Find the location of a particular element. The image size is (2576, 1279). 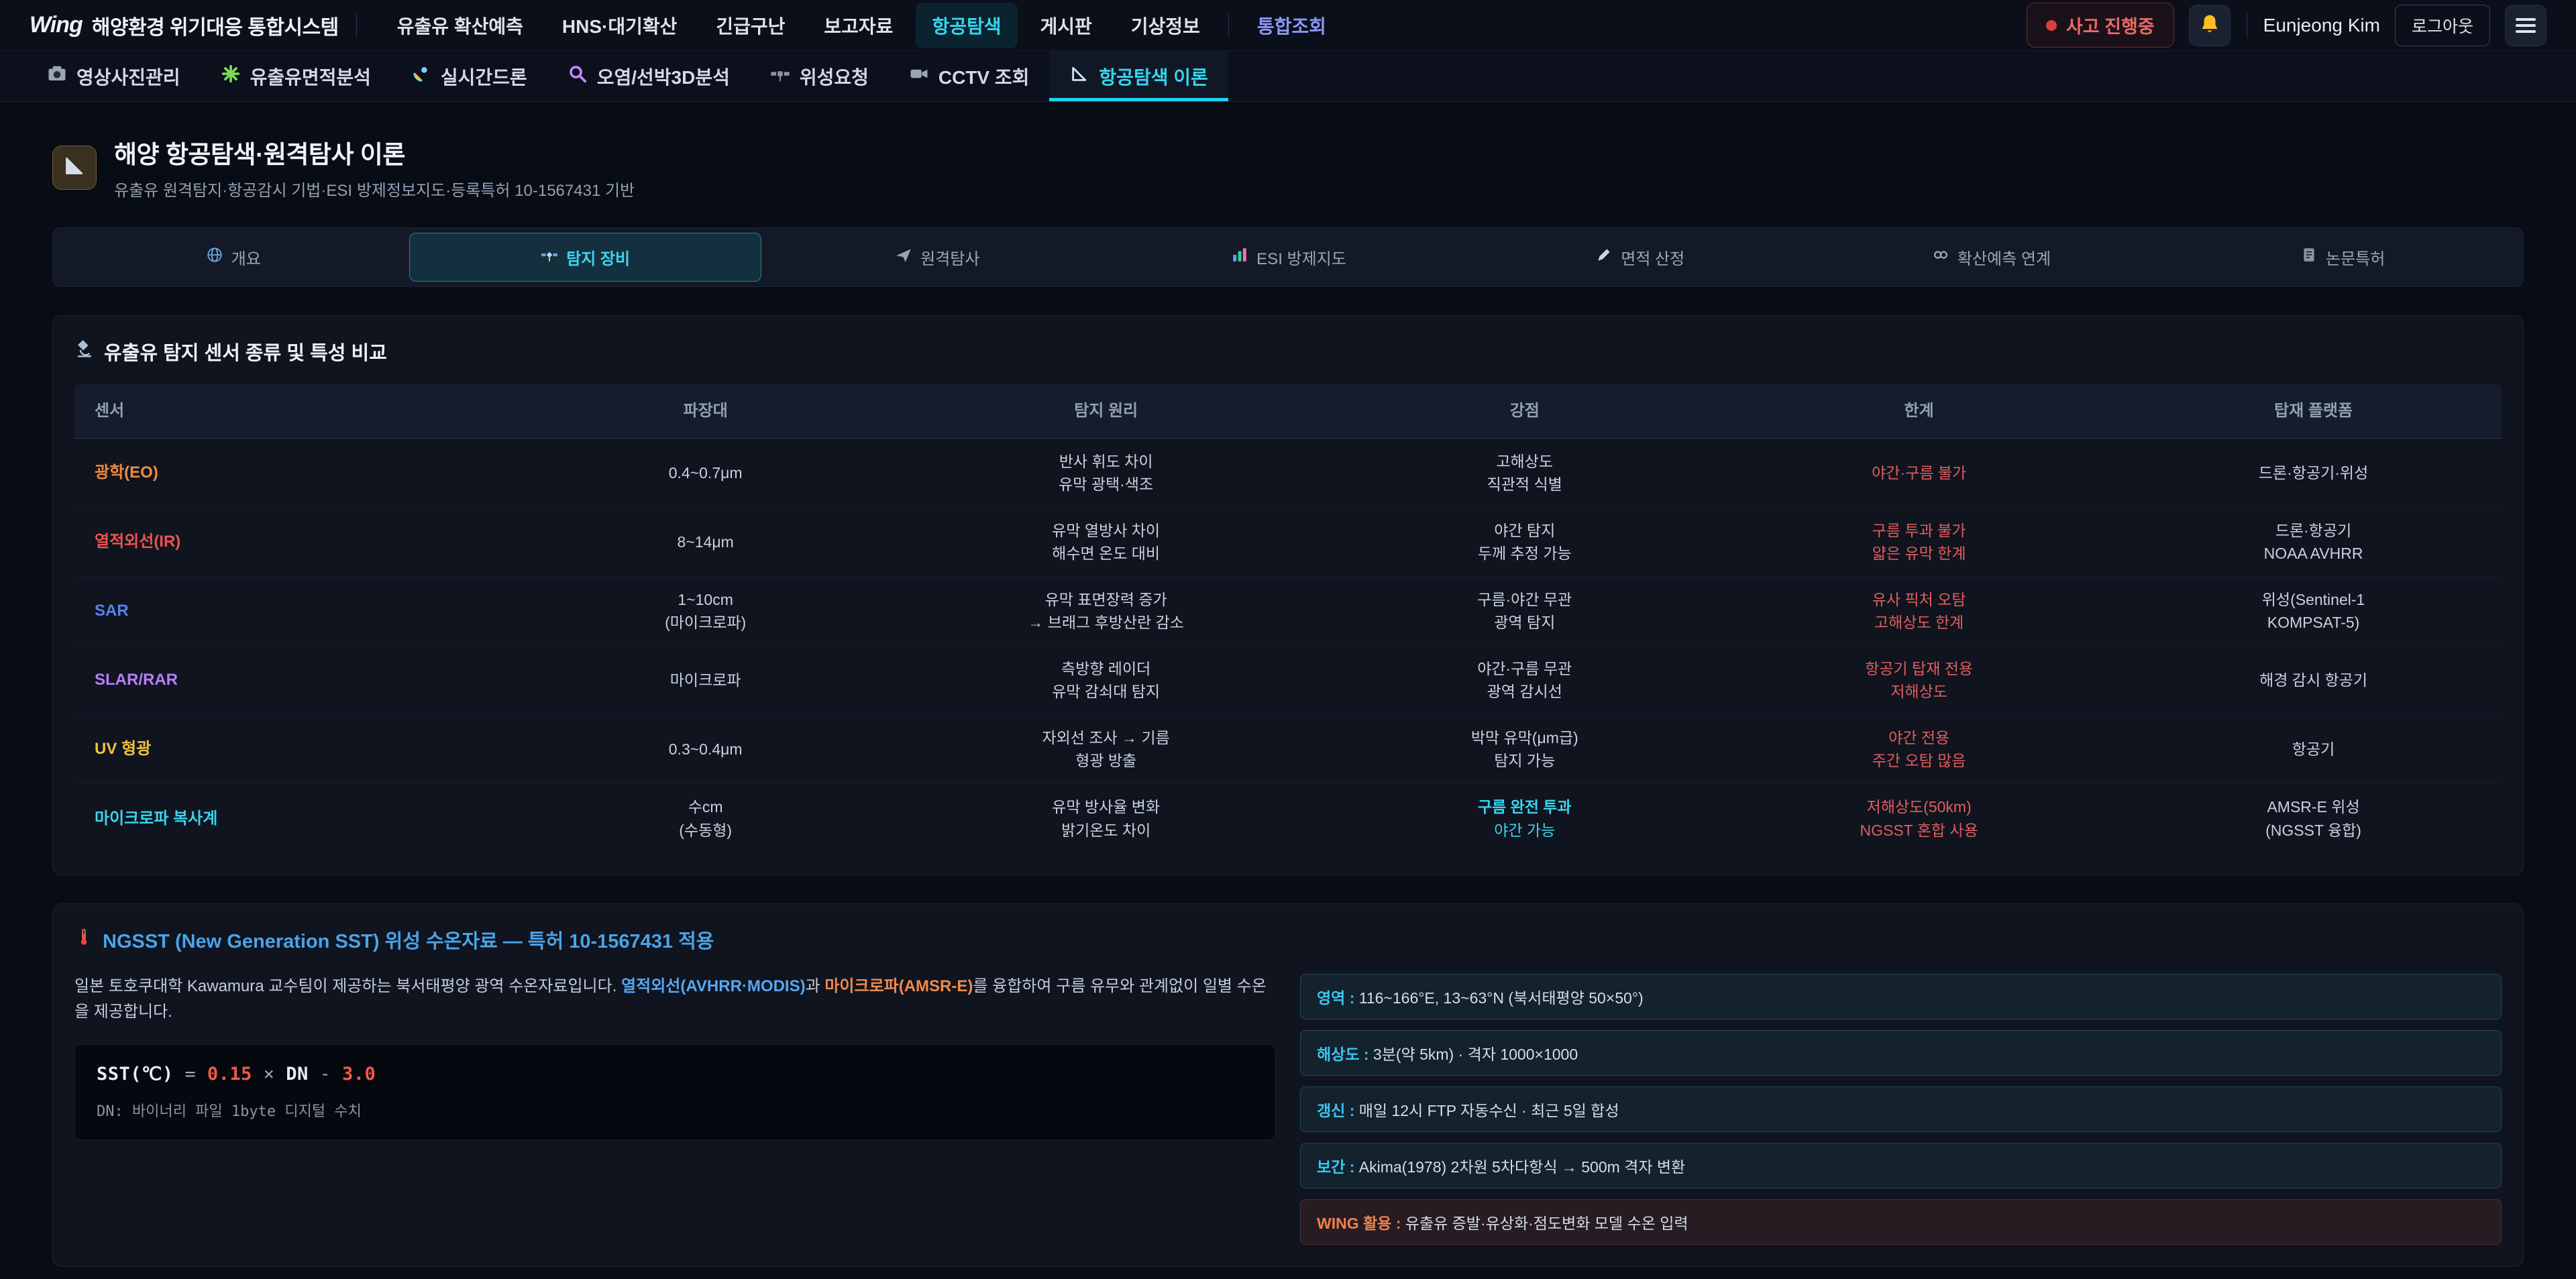

topbar-right: 사고 진행중 Eunjeong Kim 로그아웃 is located at coordinates (2286, 25).